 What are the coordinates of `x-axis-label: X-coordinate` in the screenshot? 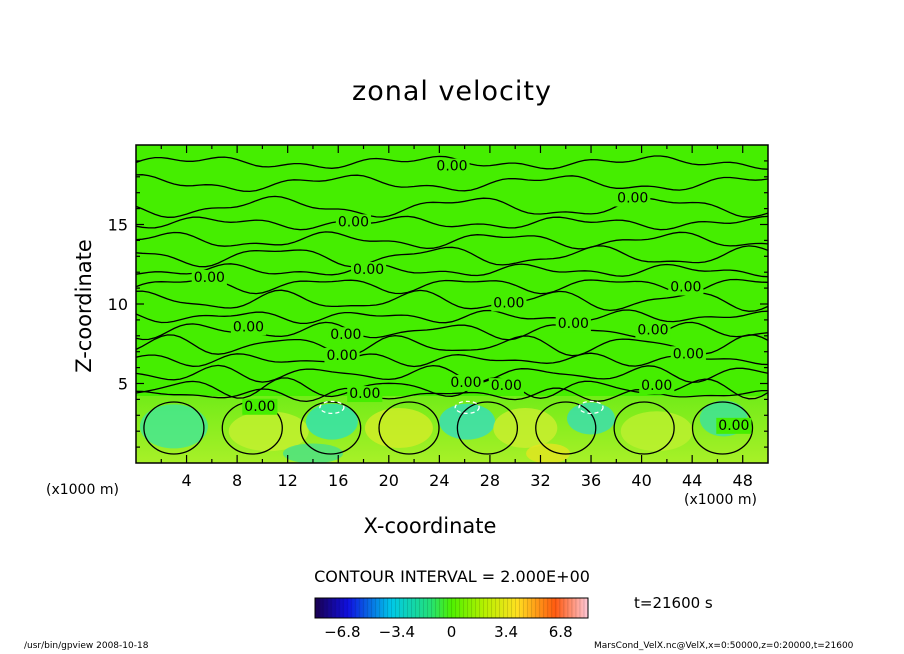 It's located at (430, 526).